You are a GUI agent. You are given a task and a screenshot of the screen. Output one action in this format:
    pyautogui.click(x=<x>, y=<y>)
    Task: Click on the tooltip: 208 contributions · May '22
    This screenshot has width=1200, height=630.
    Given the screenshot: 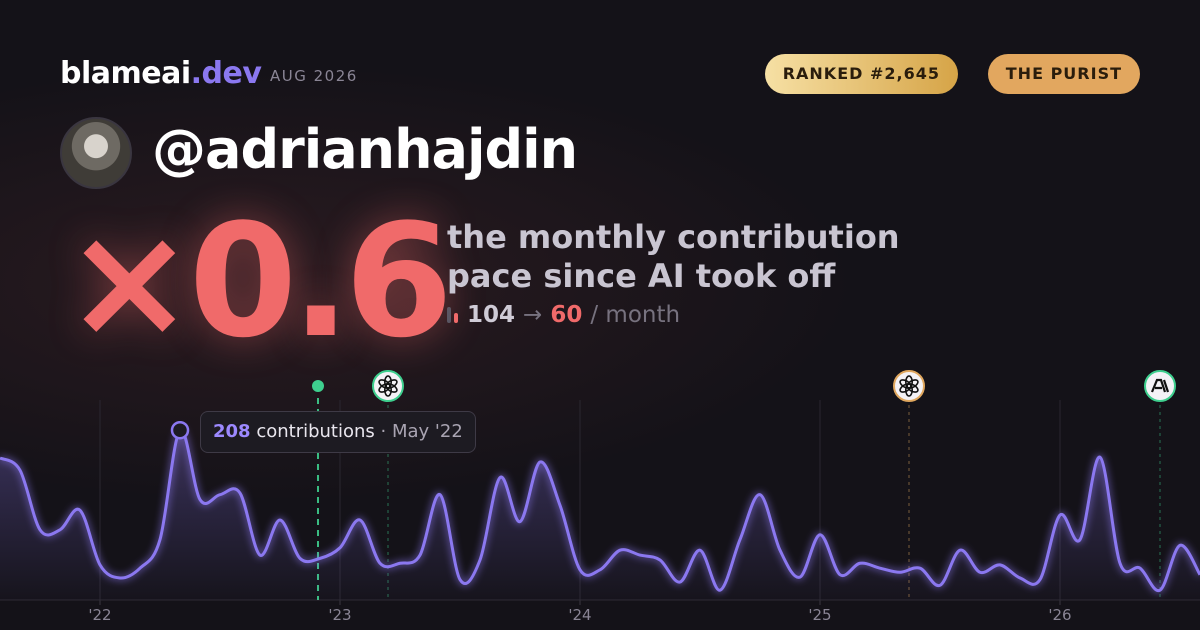 What is the action you would take?
    pyautogui.click(x=338, y=432)
    